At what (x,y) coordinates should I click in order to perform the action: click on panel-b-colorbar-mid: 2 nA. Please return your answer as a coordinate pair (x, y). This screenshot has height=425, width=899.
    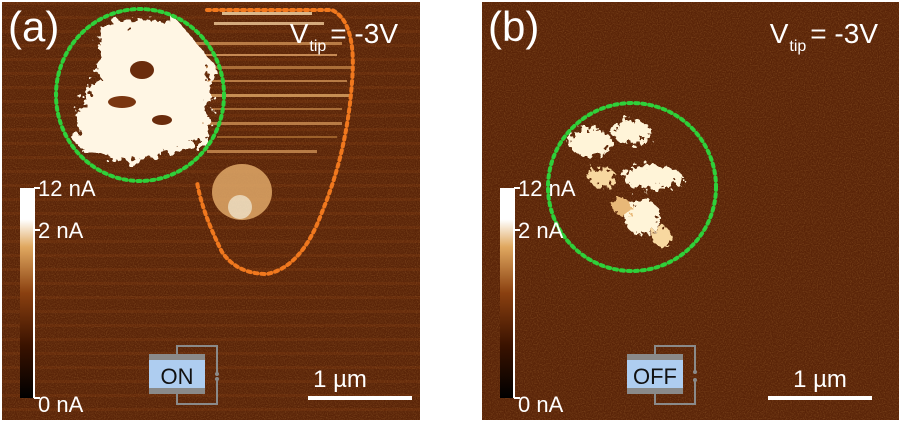
    Looking at the image, I should click on (541, 230).